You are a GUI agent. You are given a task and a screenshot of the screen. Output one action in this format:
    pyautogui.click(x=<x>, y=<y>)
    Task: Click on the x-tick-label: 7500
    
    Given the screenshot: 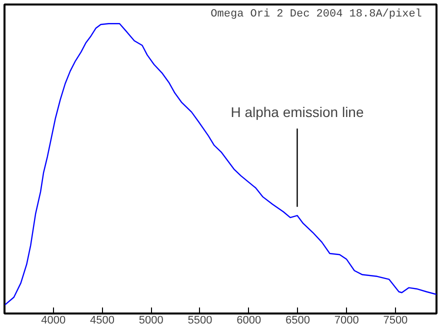 What is the action you would take?
    pyautogui.click(x=395, y=320)
    